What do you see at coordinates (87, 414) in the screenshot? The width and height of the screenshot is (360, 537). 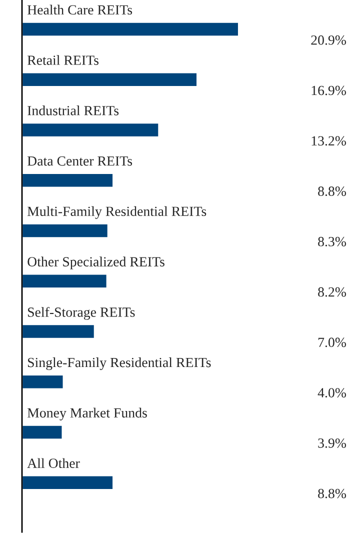 I see `y-tick-label: Money Market Funds` at bounding box center [87, 414].